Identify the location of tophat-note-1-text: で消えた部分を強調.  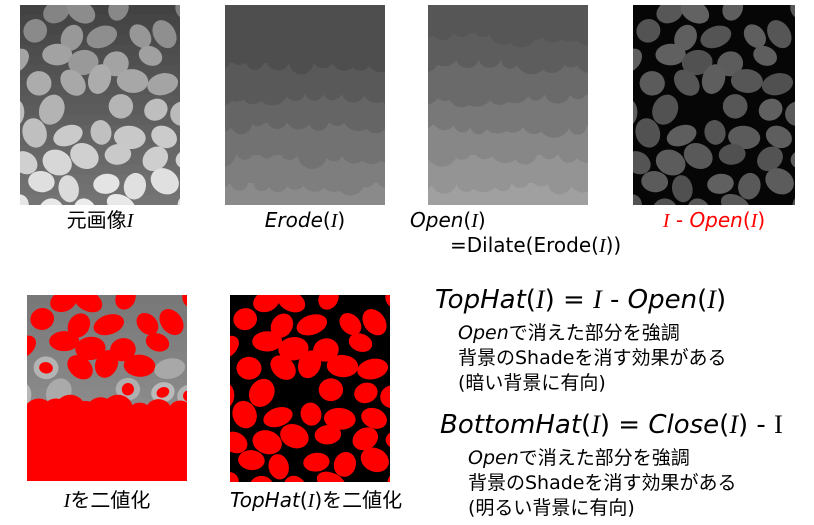
(594, 333).